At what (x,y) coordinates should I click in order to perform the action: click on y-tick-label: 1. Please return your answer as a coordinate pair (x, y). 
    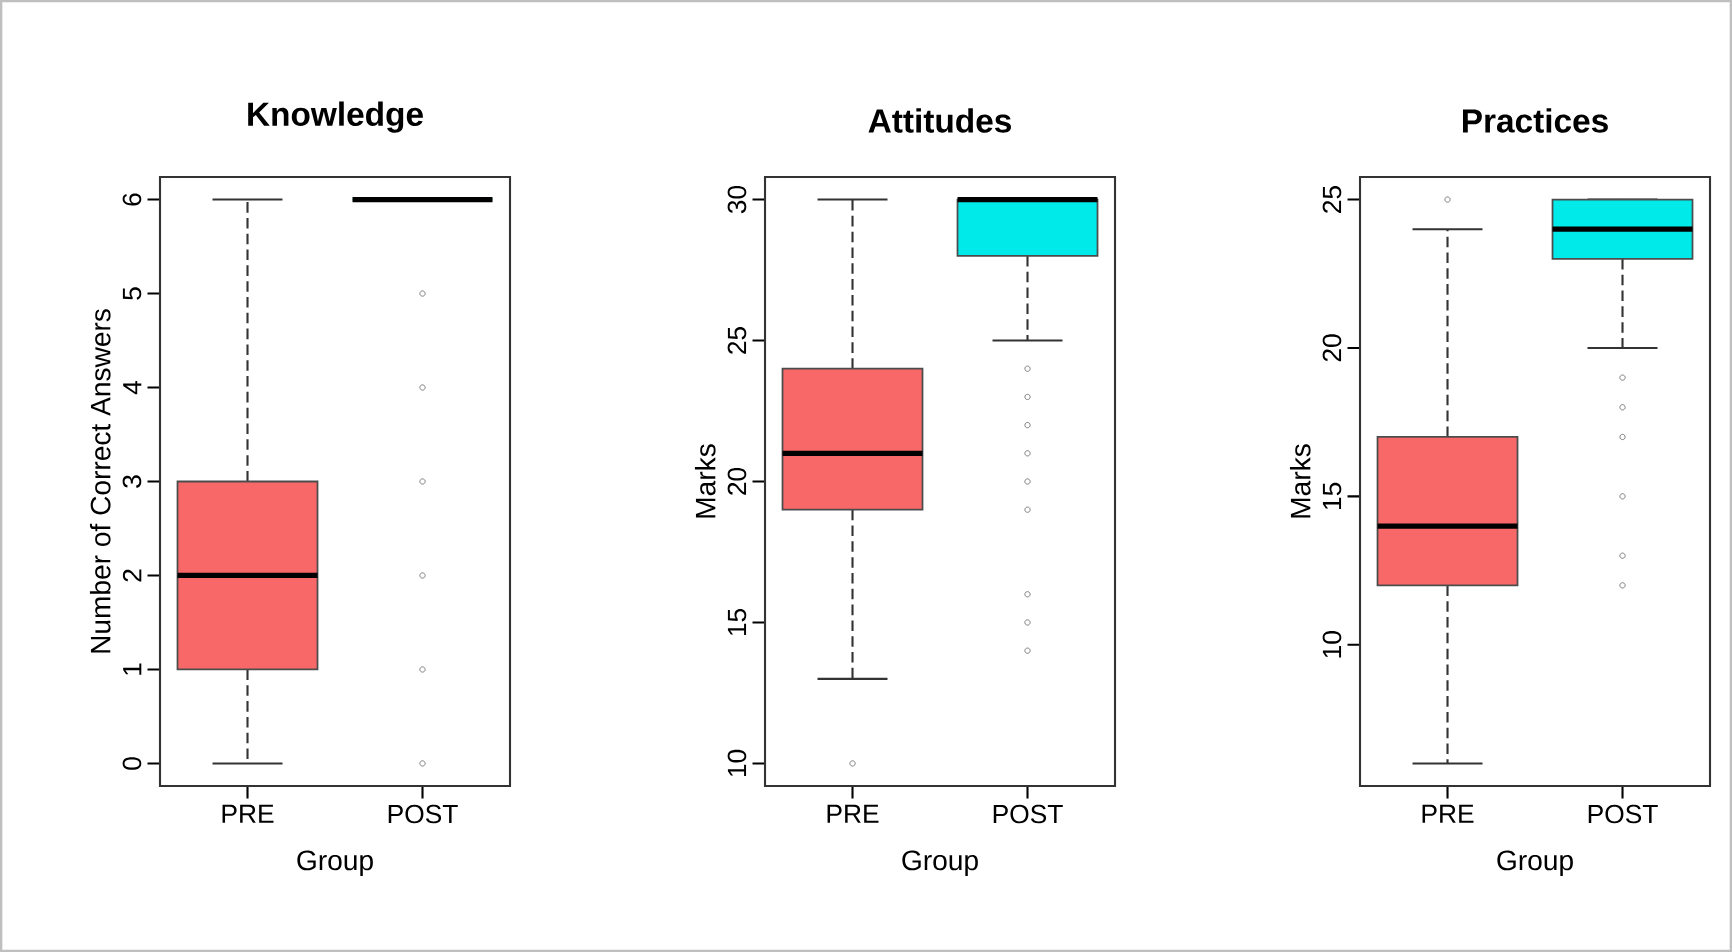
    Looking at the image, I should click on (132, 669).